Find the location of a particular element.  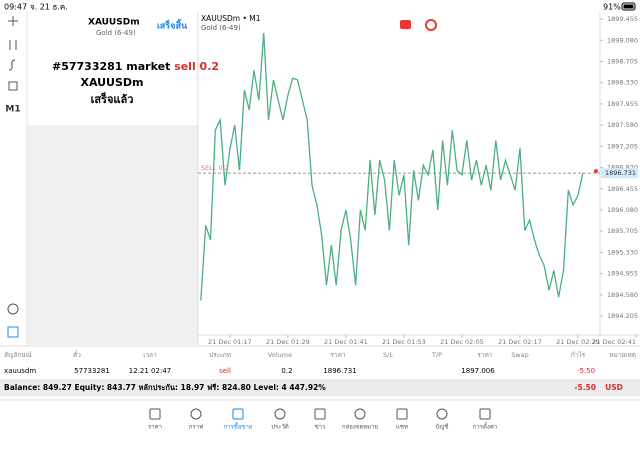

y-tick-label: 1898.705 is located at coordinates (622, 61).